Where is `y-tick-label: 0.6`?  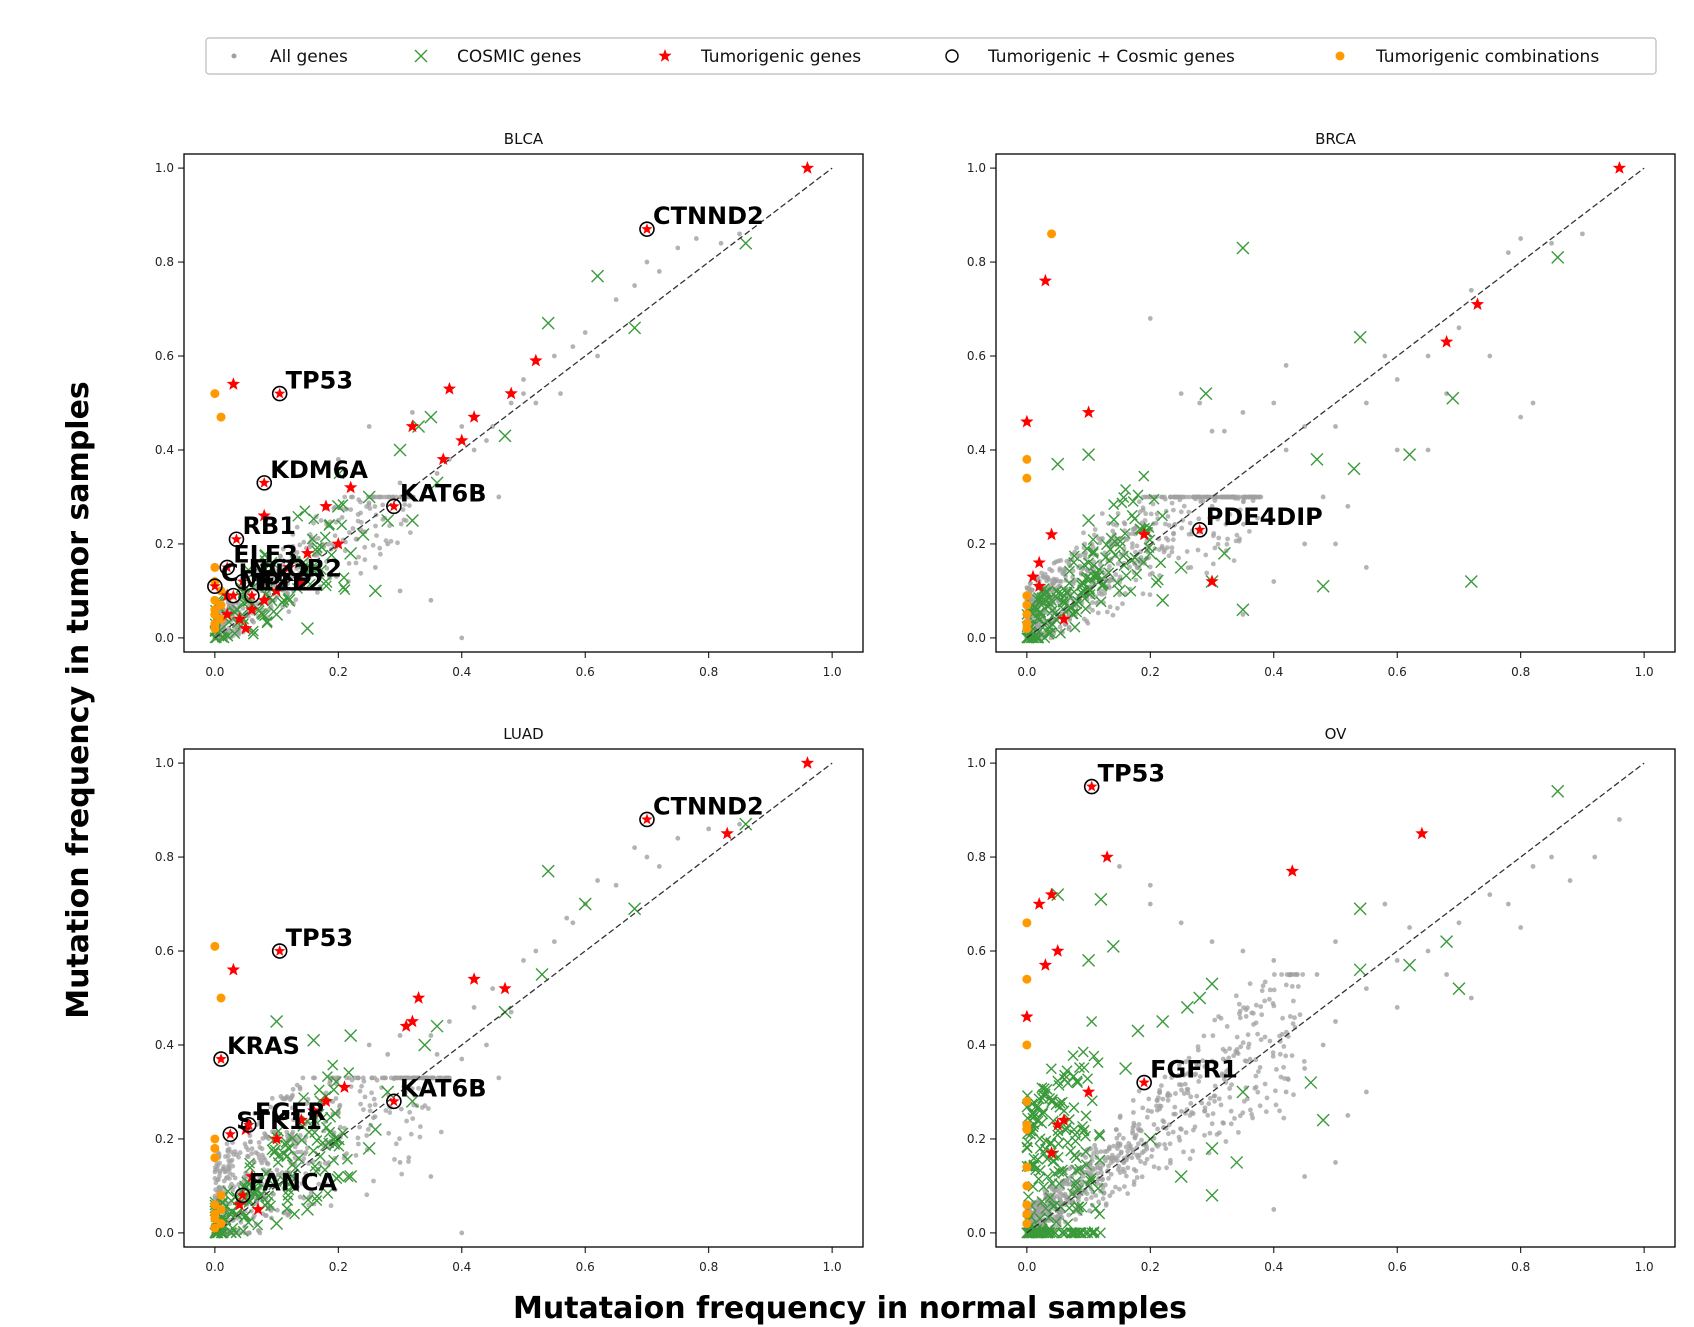 y-tick-label: 0.6 is located at coordinates (164, 356).